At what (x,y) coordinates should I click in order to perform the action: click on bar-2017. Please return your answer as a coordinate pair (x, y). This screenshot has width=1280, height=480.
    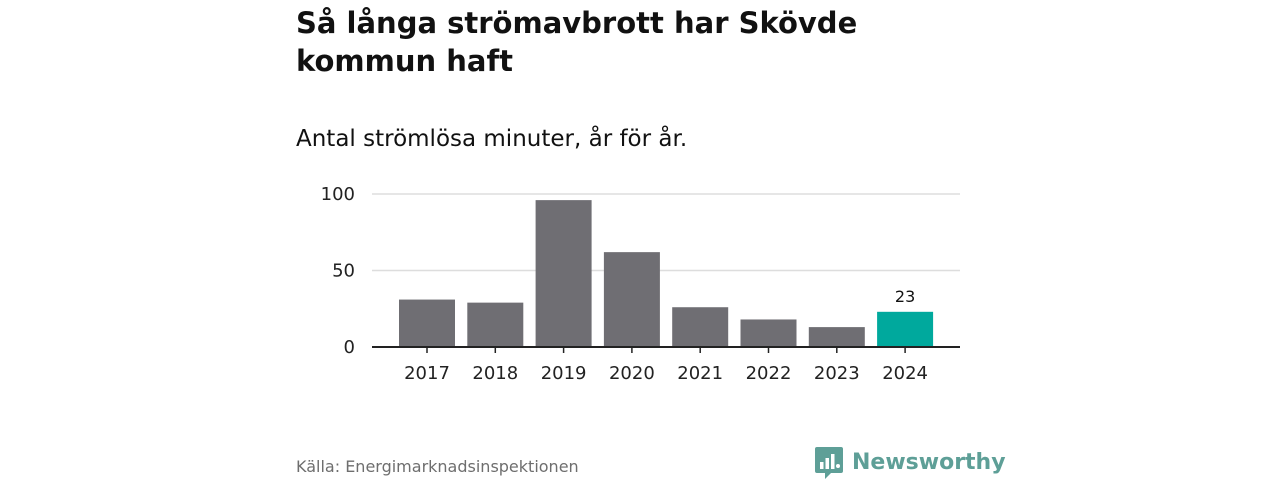
    Looking at the image, I should click on (427, 323).